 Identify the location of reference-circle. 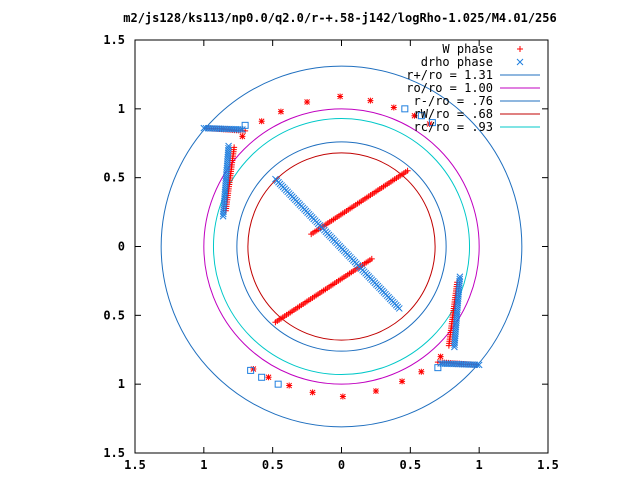
(341, 246).